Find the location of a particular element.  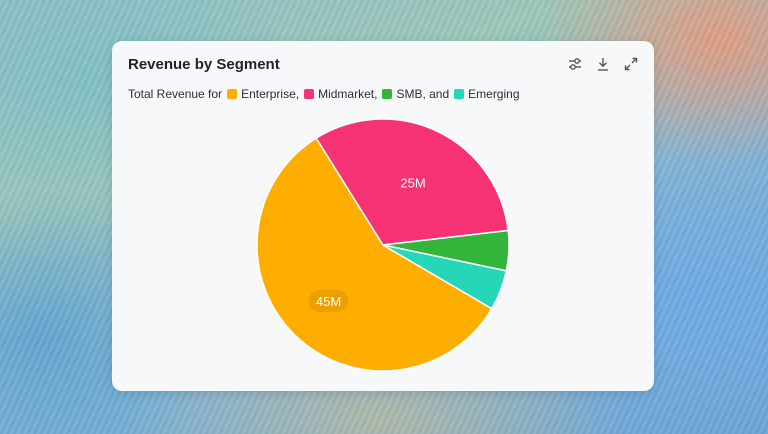

legend-swatch-emerging is located at coordinates (459, 94).